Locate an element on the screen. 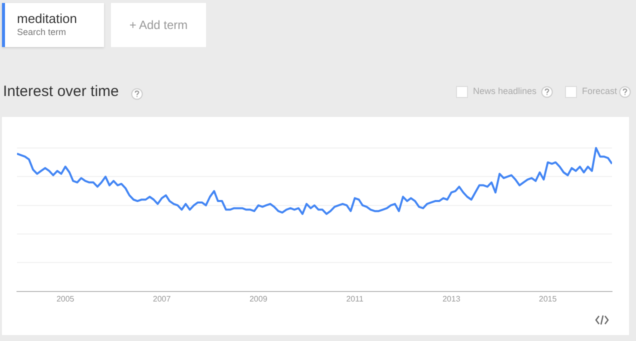 Image resolution: width=636 pixels, height=341 pixels. x-tick-label: 2011 is located at coordinates (355, 299).